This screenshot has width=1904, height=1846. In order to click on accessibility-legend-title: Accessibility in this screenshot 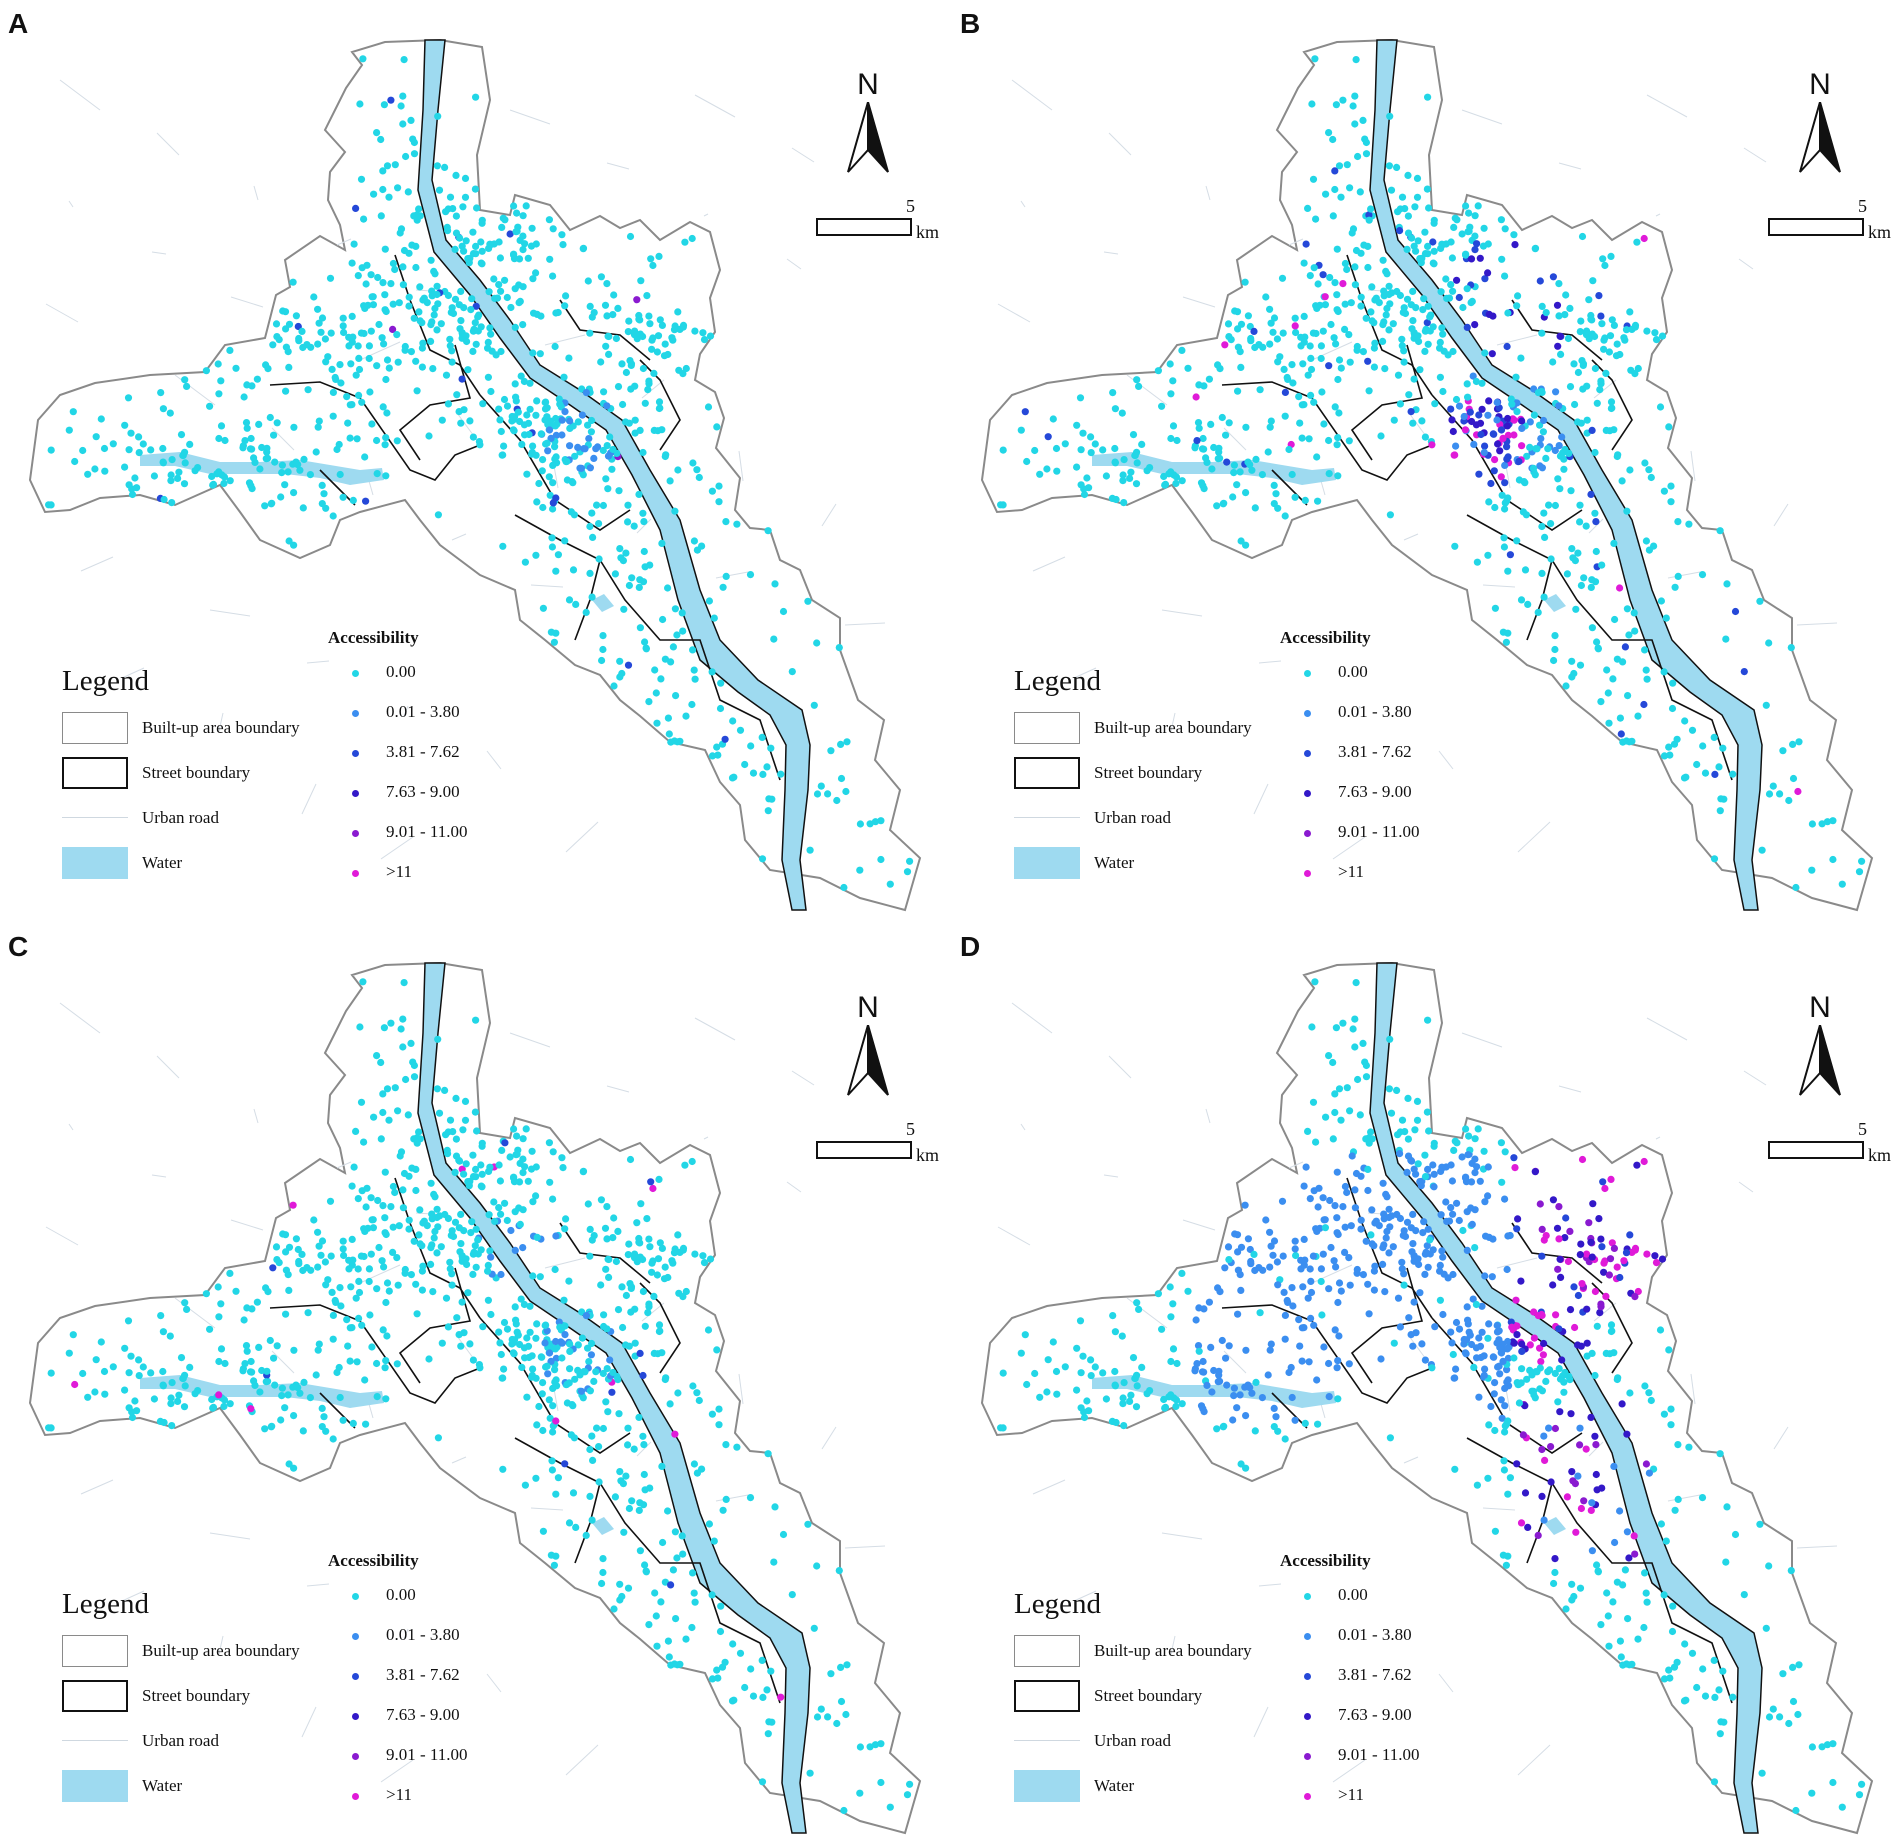, I will do `click(373, 637)`.